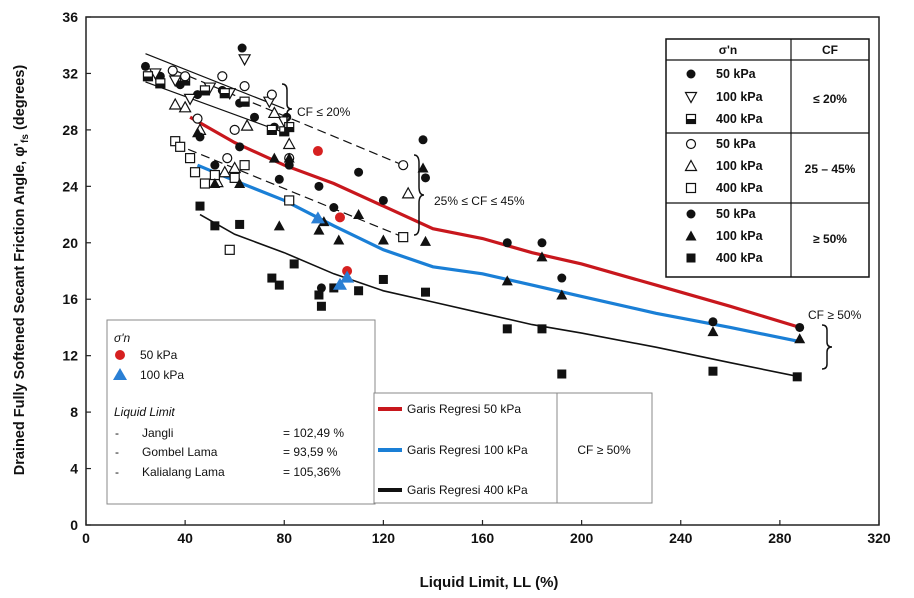 The width and height of the screenshot is (914, 598). What do you see at coordinates (70, 243) in the screenshot?
I see `y-tick-label-5: 20` at bounding box center [70, 243].